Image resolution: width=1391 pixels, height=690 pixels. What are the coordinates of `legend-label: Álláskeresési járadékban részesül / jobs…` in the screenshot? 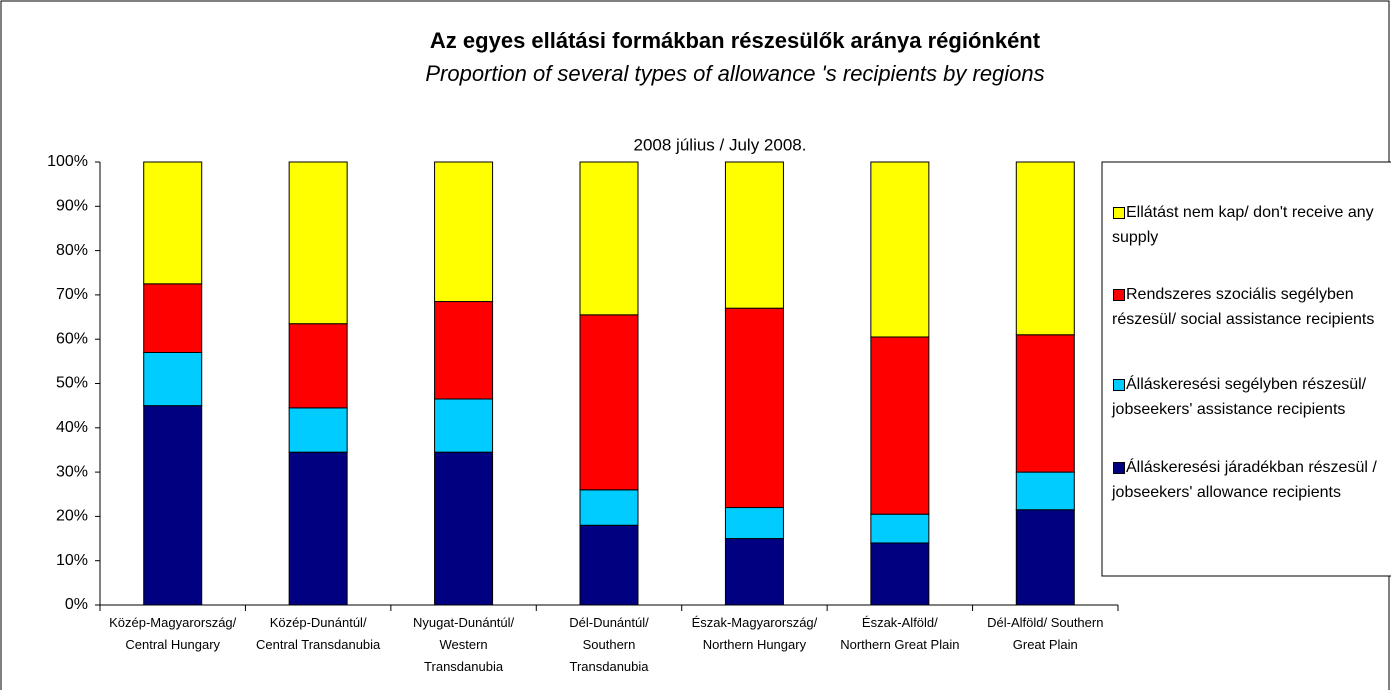 It's located at (1244, 480).